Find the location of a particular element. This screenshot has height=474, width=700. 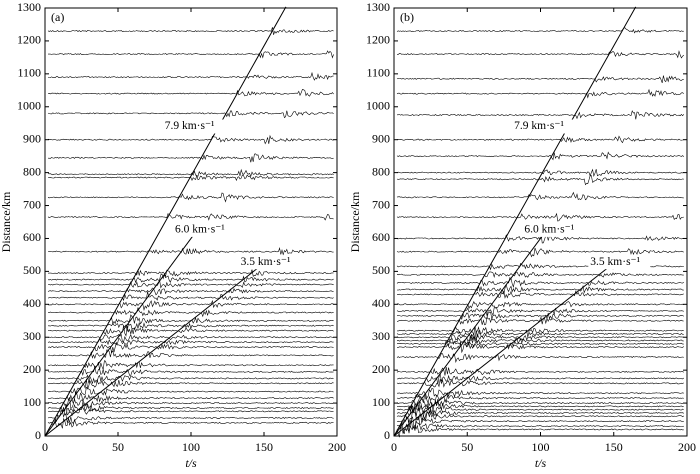

velocity-label: 6.0 km·s⁻¹ is located at coordinates (200, 230).